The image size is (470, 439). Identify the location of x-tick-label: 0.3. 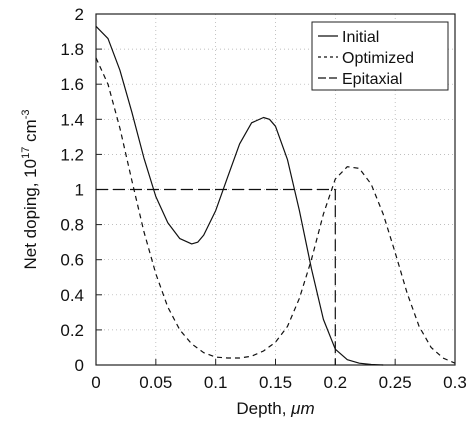
(455, 382).